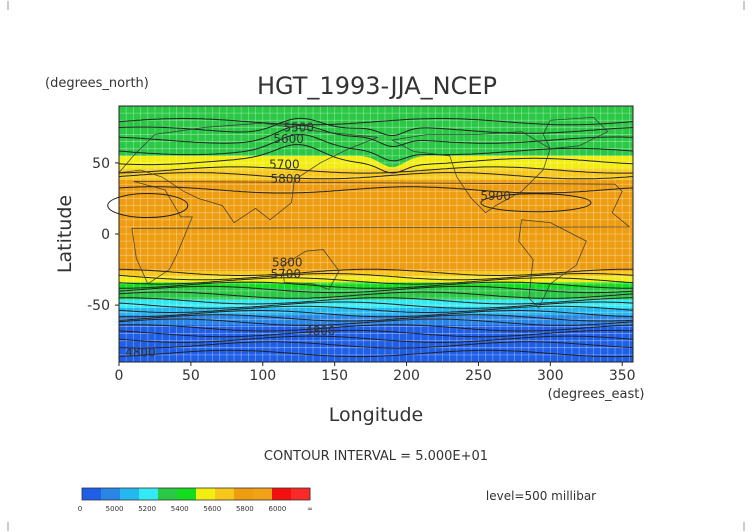 This screenshot has width=752, height=532. What do you see at coordinates (105, 235) in the screenshot?
I see `y-tick-label: 0` at bounding box center [105, 235].